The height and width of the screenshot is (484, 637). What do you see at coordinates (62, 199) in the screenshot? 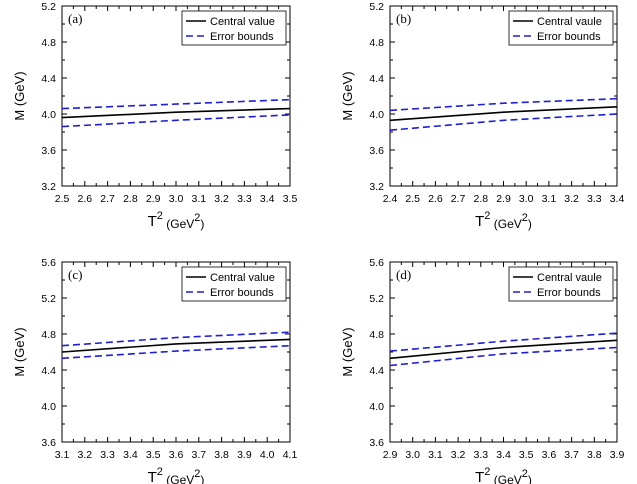
I see `x-tick-label: 2.5` at bounding box center [62, 199].